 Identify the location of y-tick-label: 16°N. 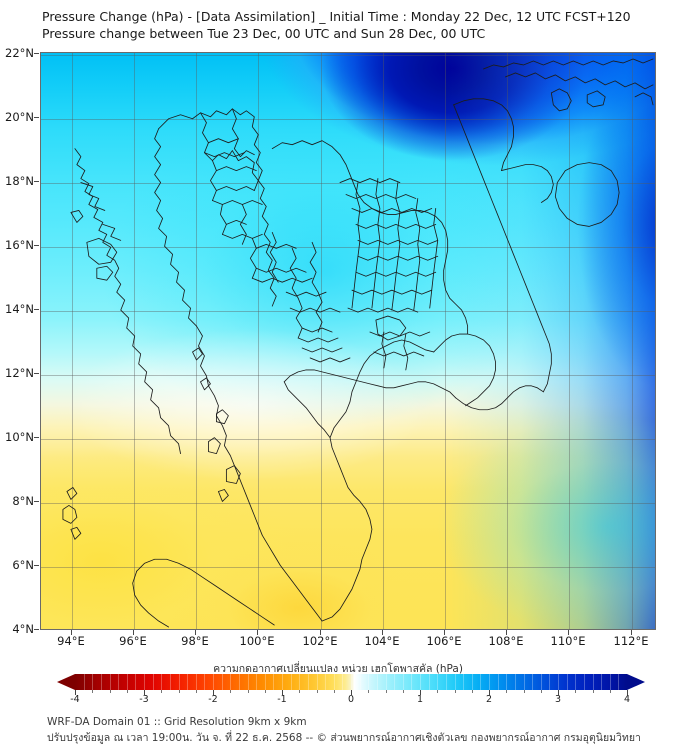
(19, 245).